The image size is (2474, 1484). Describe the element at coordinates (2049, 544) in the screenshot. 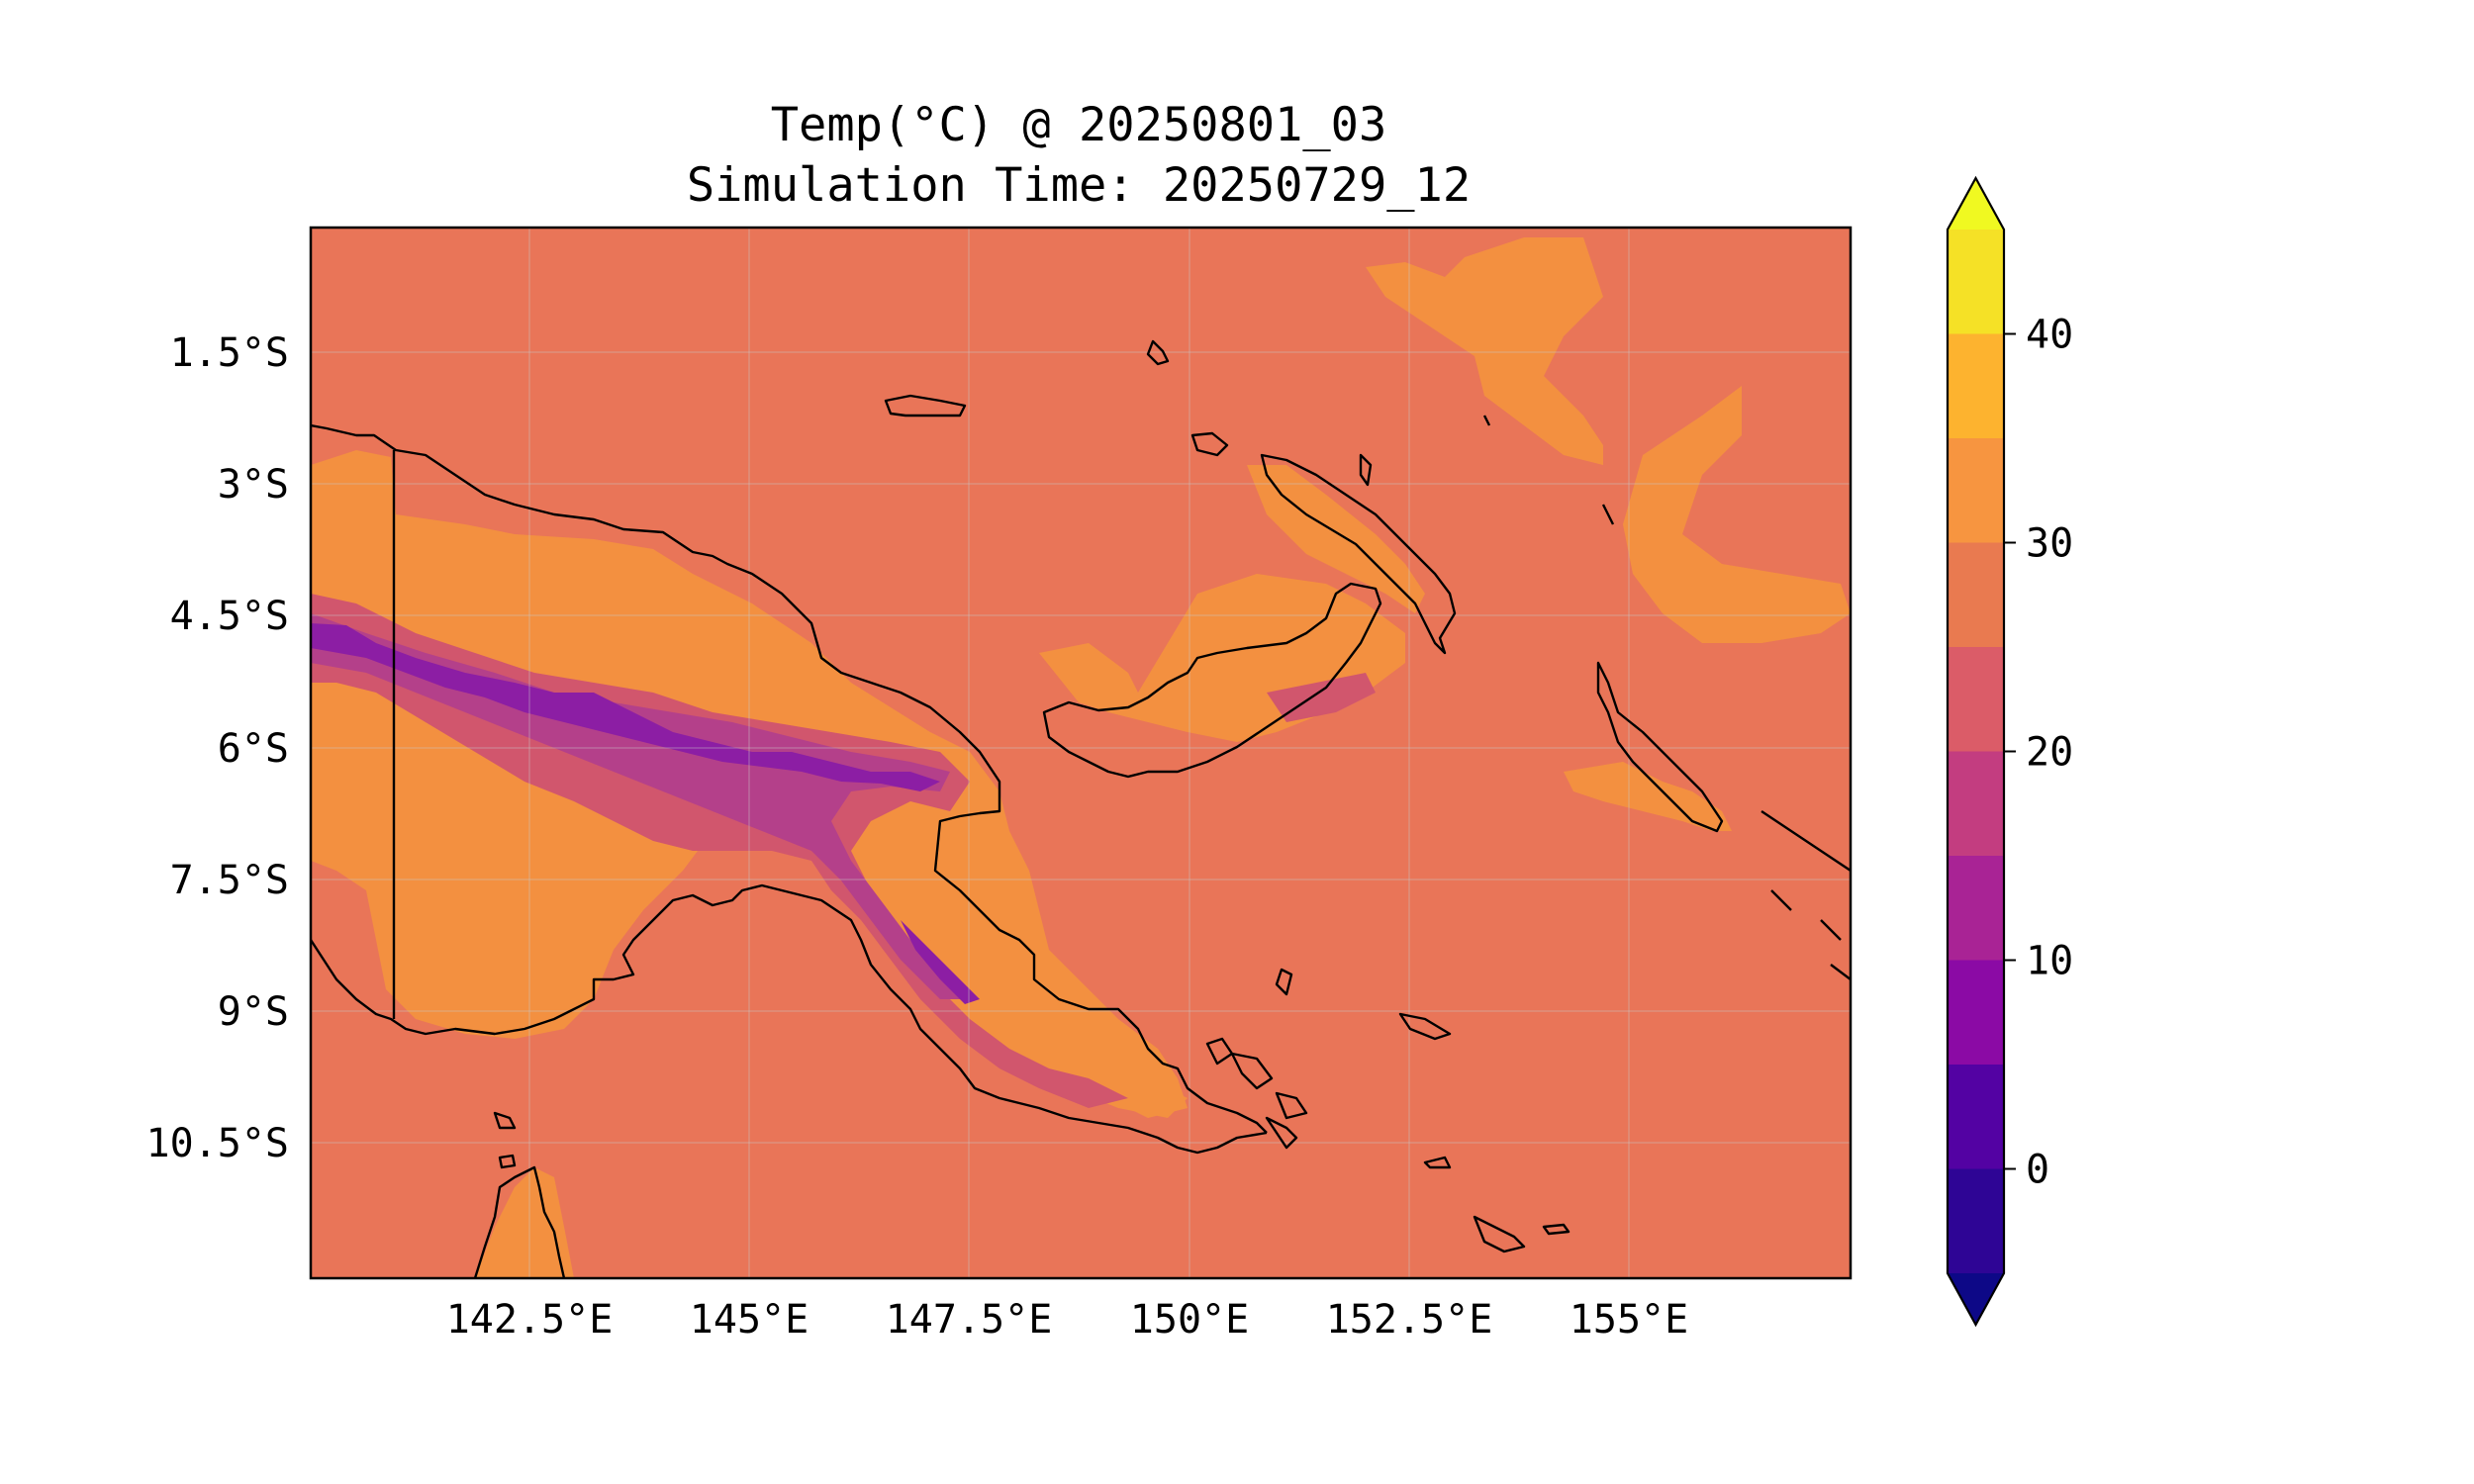

I see `colorbar-tick-label: 30` at that location.